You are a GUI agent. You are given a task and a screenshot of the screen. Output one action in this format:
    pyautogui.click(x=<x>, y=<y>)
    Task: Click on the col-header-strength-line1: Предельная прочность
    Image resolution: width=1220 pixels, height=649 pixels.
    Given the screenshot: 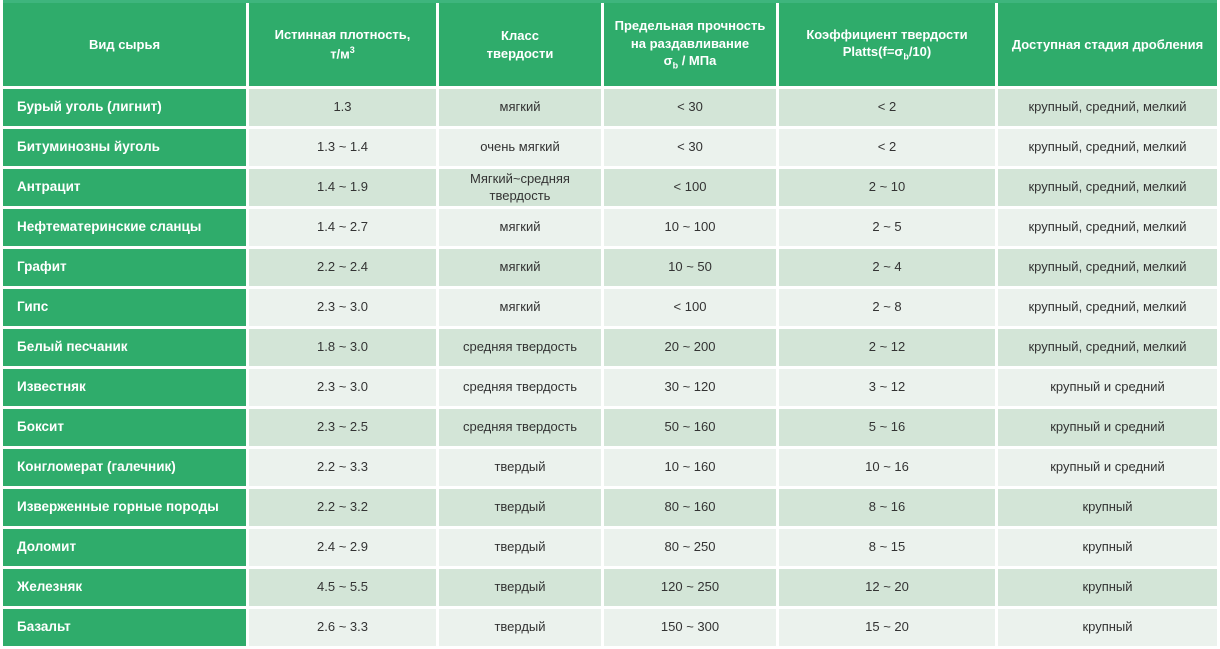 What is the action you would take?
    pyautogui.click(x=690, y=26)
    